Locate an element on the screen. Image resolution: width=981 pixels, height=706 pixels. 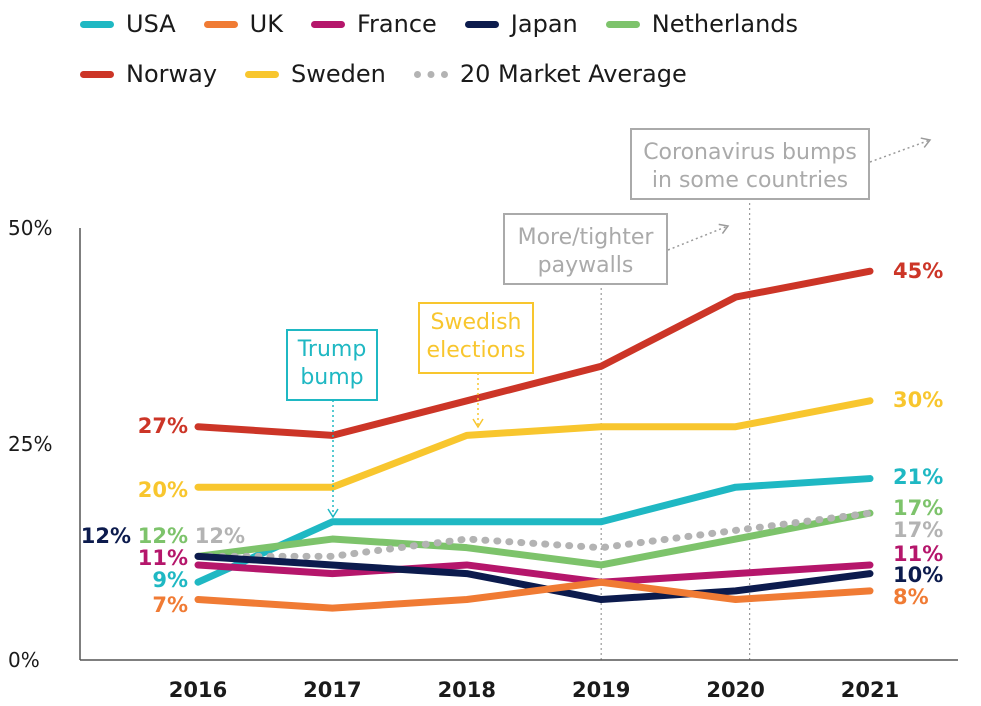
annotation-callout: Coronavirus bumps in some countries is located at coordinates (781, 164).